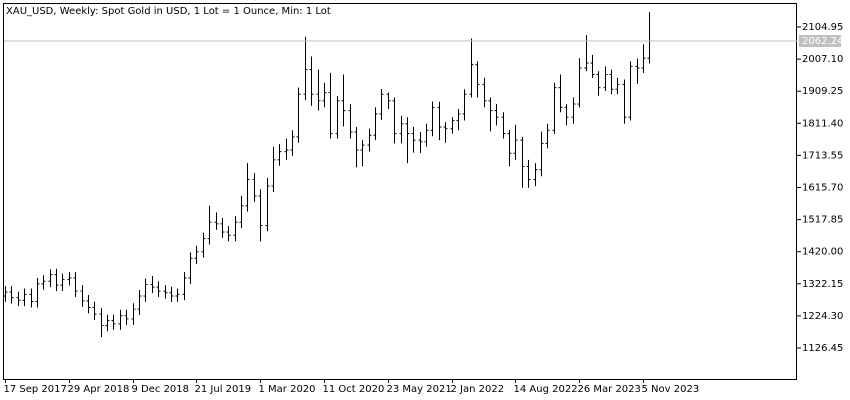 This screenshot has width=850, height=400. I want to click on last-price-box, so click(820, 40).